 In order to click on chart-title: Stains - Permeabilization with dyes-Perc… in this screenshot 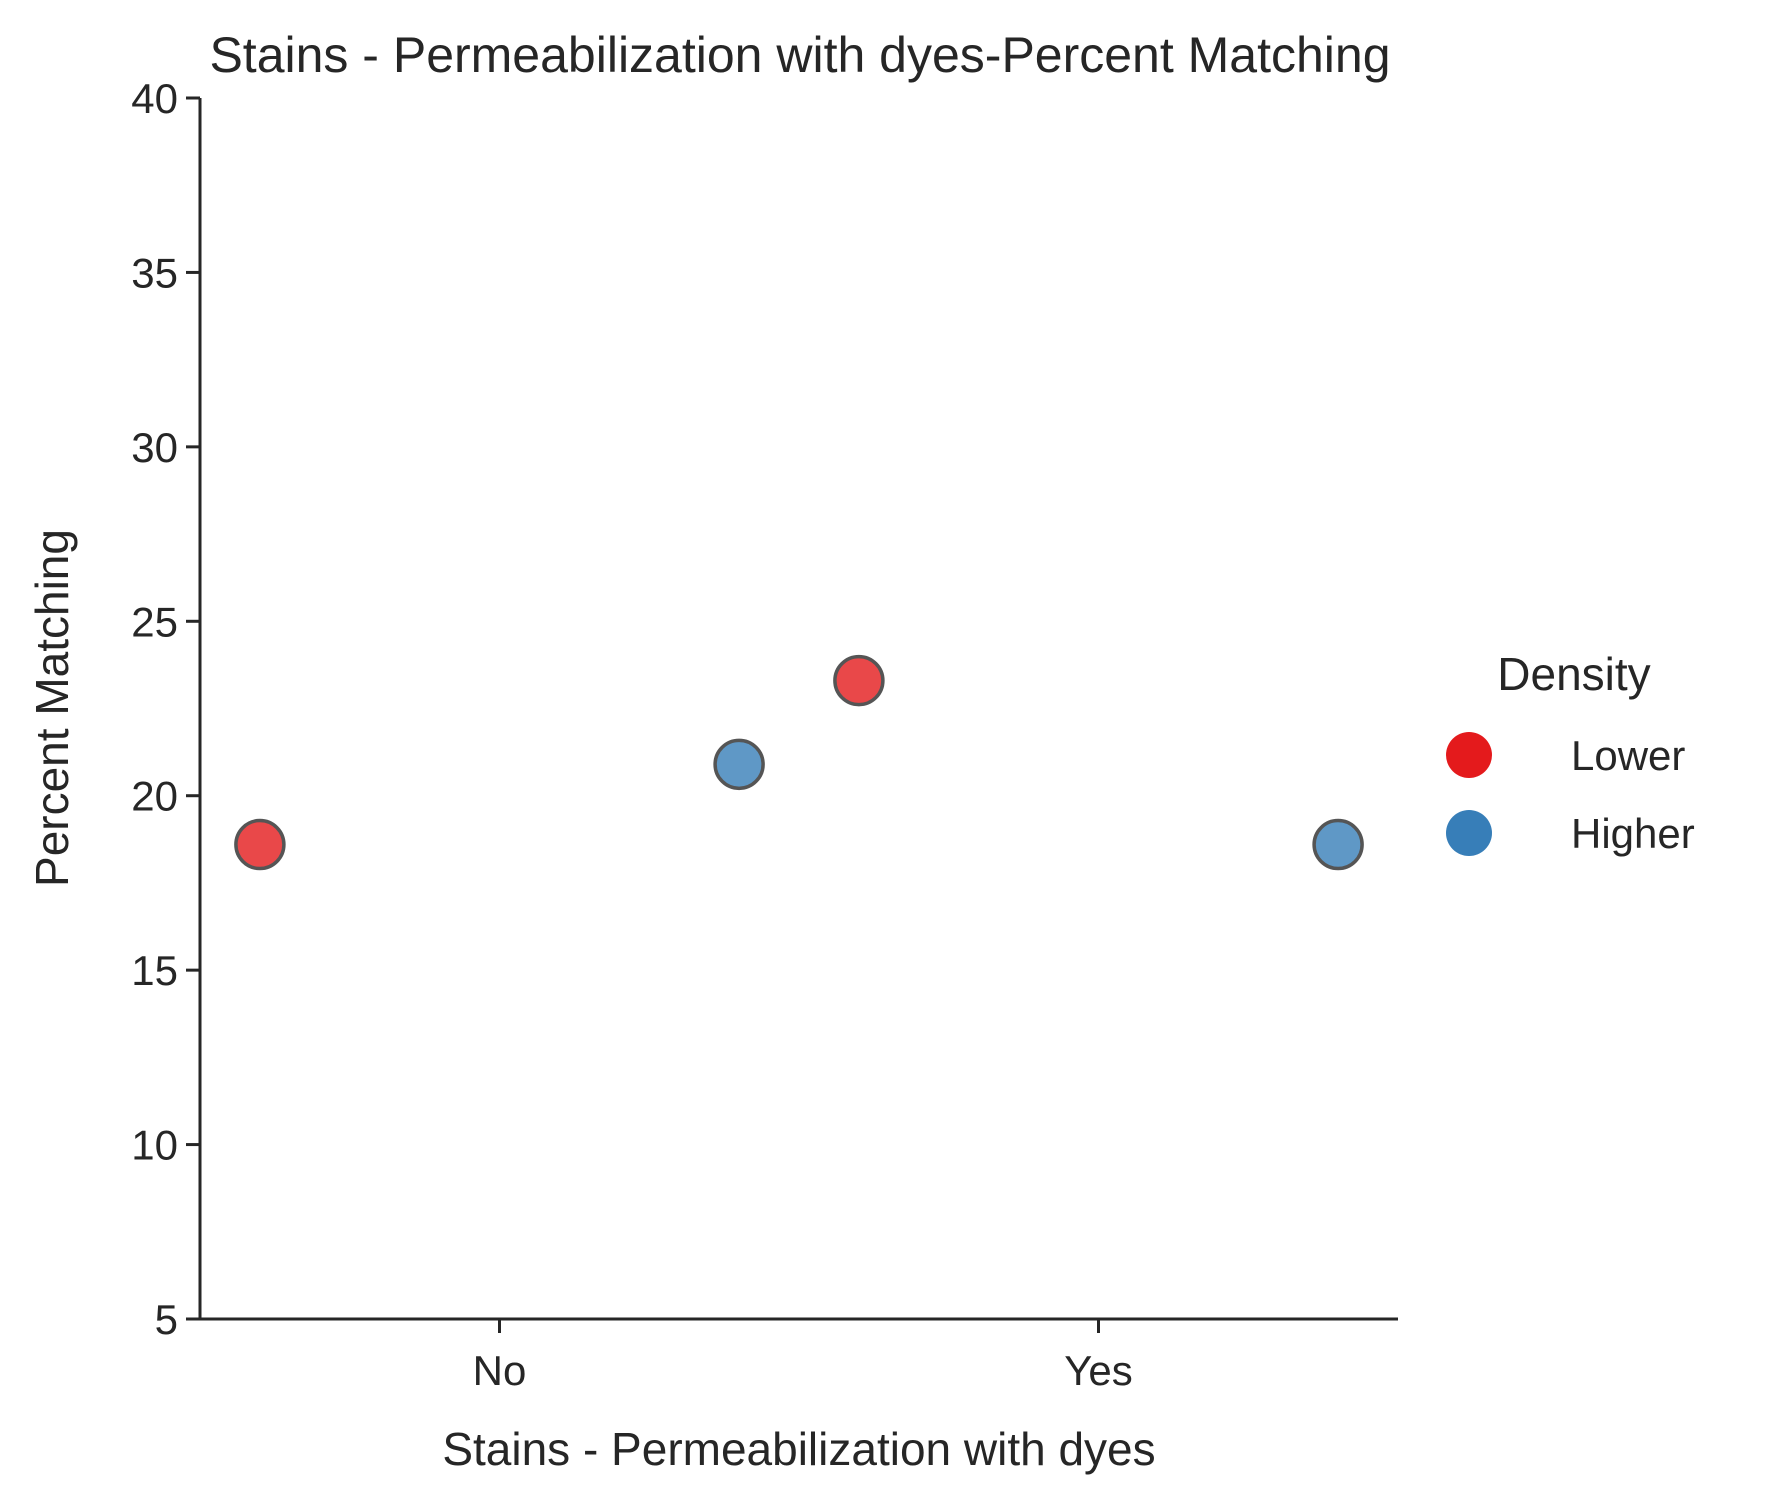, I will do `click(799, 55)`.